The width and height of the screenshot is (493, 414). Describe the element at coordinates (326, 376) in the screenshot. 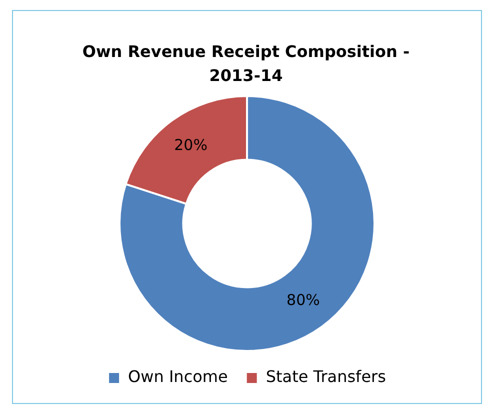

I see `legend-label: State Transfers` at that location.